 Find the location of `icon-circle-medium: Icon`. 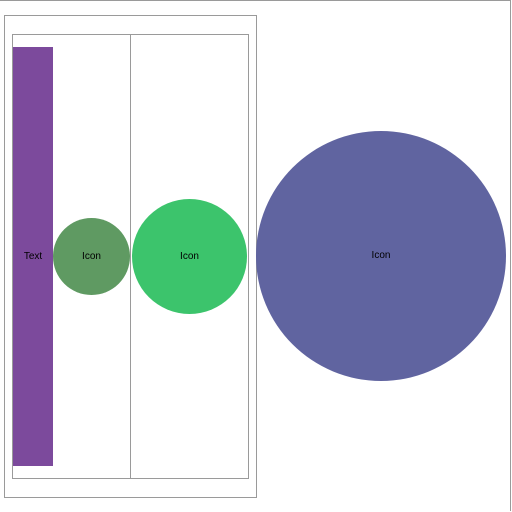

icon-circle-medium: Icon is located at coordinates (189, 256).